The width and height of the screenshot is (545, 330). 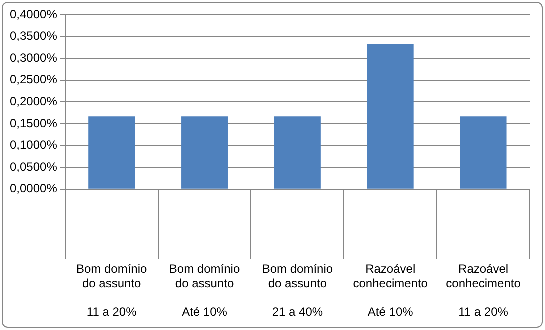 What do you see at coordinates (34, 145) in the screenshot?
I see `y-tick-label: 0,1000%` at bounding box center [34, 145].